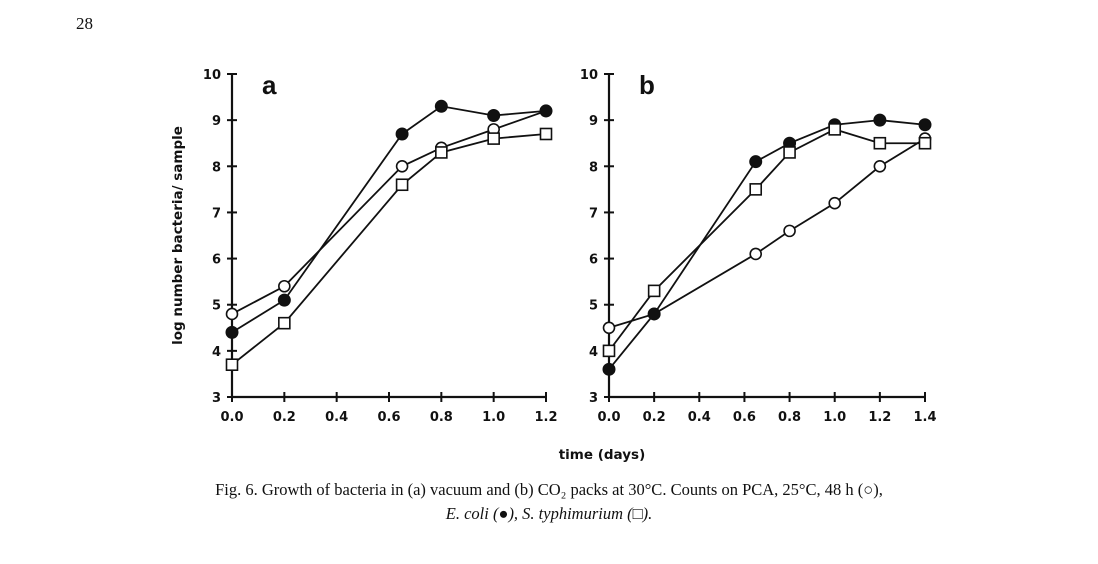  I want to click on caption-line-2: E. coli (●), S. typhimurium (□)., so click(549, 513).